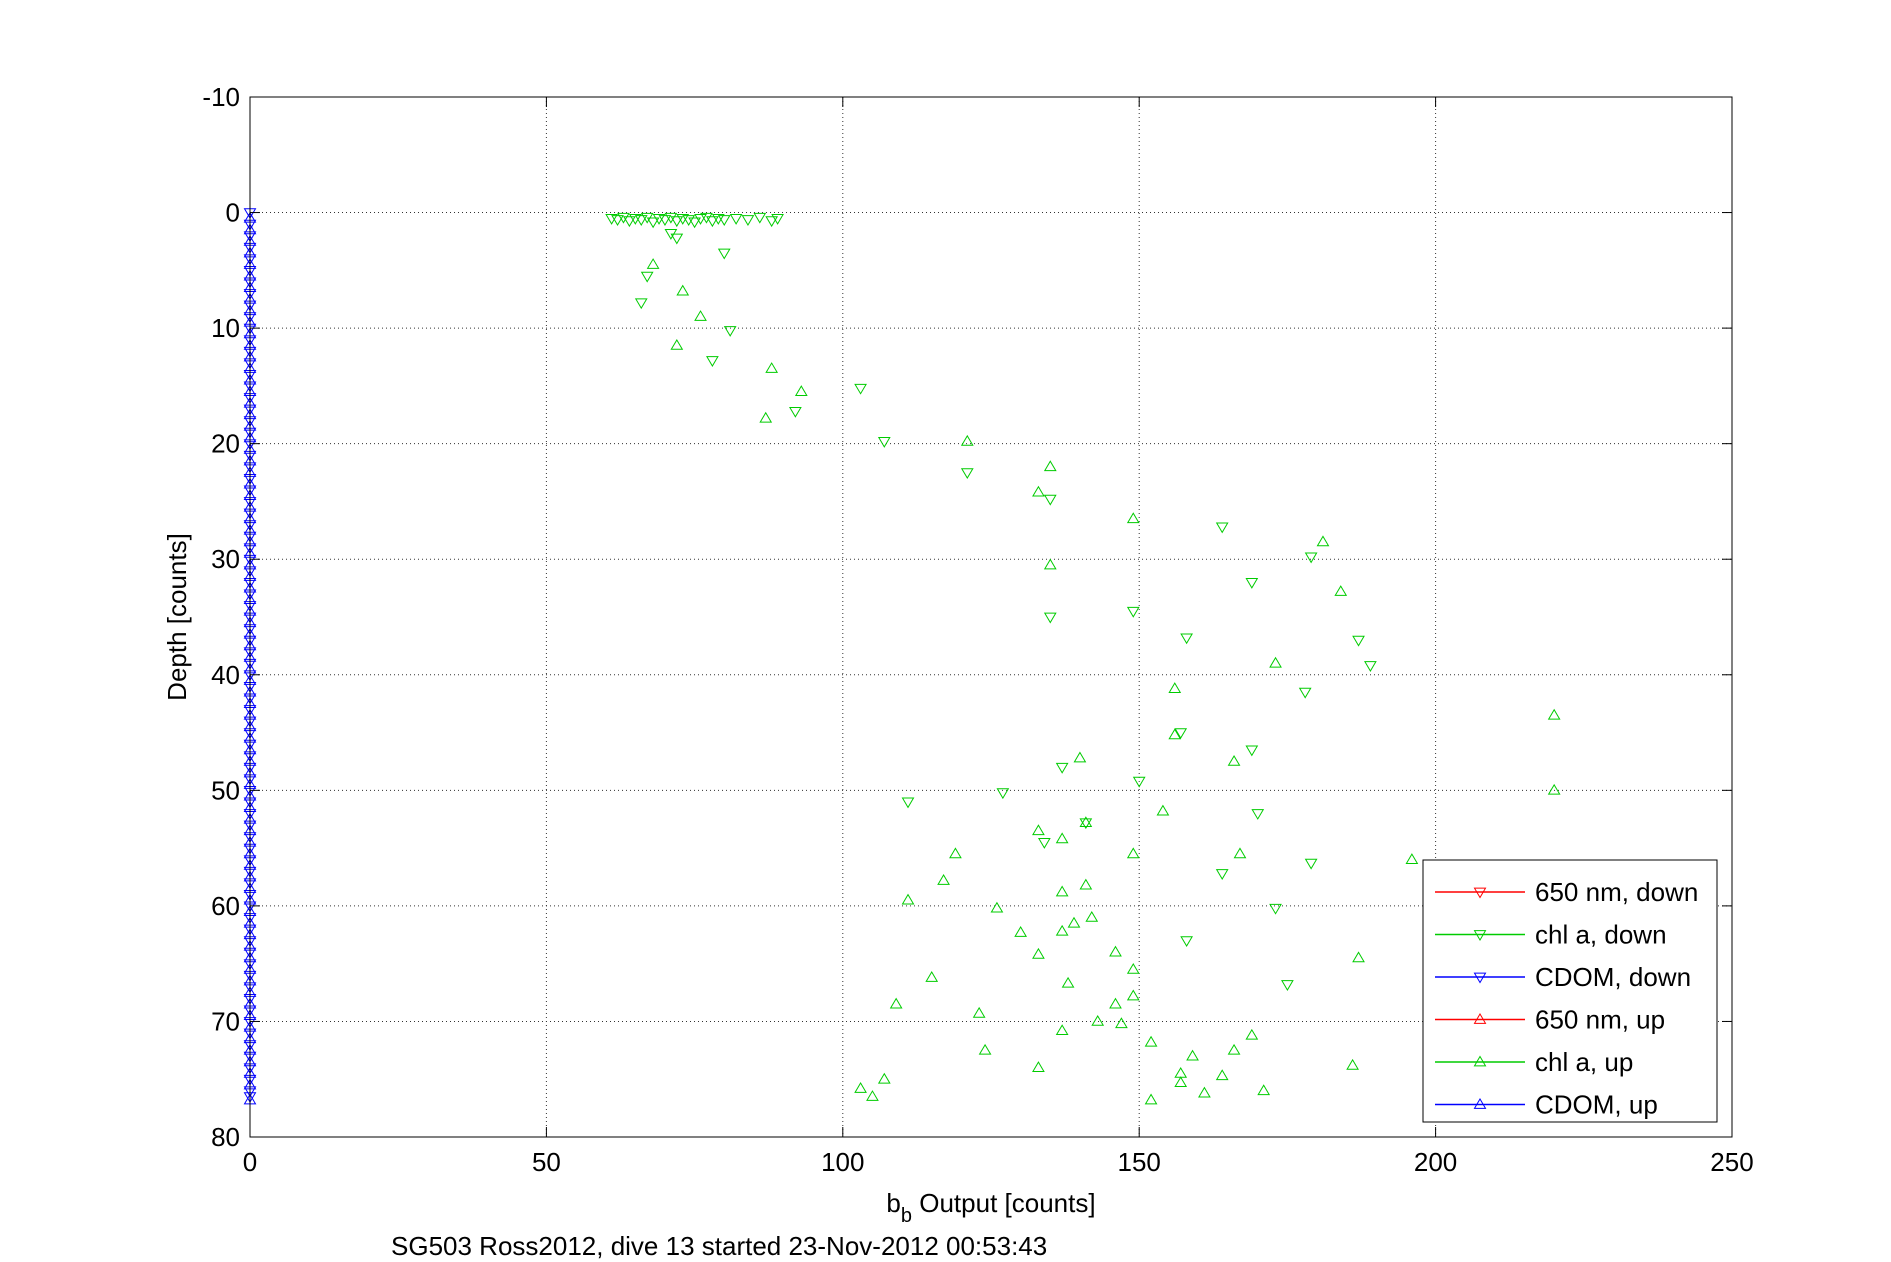 Image resolution: width=1891 pixels, height=1262 pixels. I want to click on x-tick-label: 150, so click(1139, 1162).